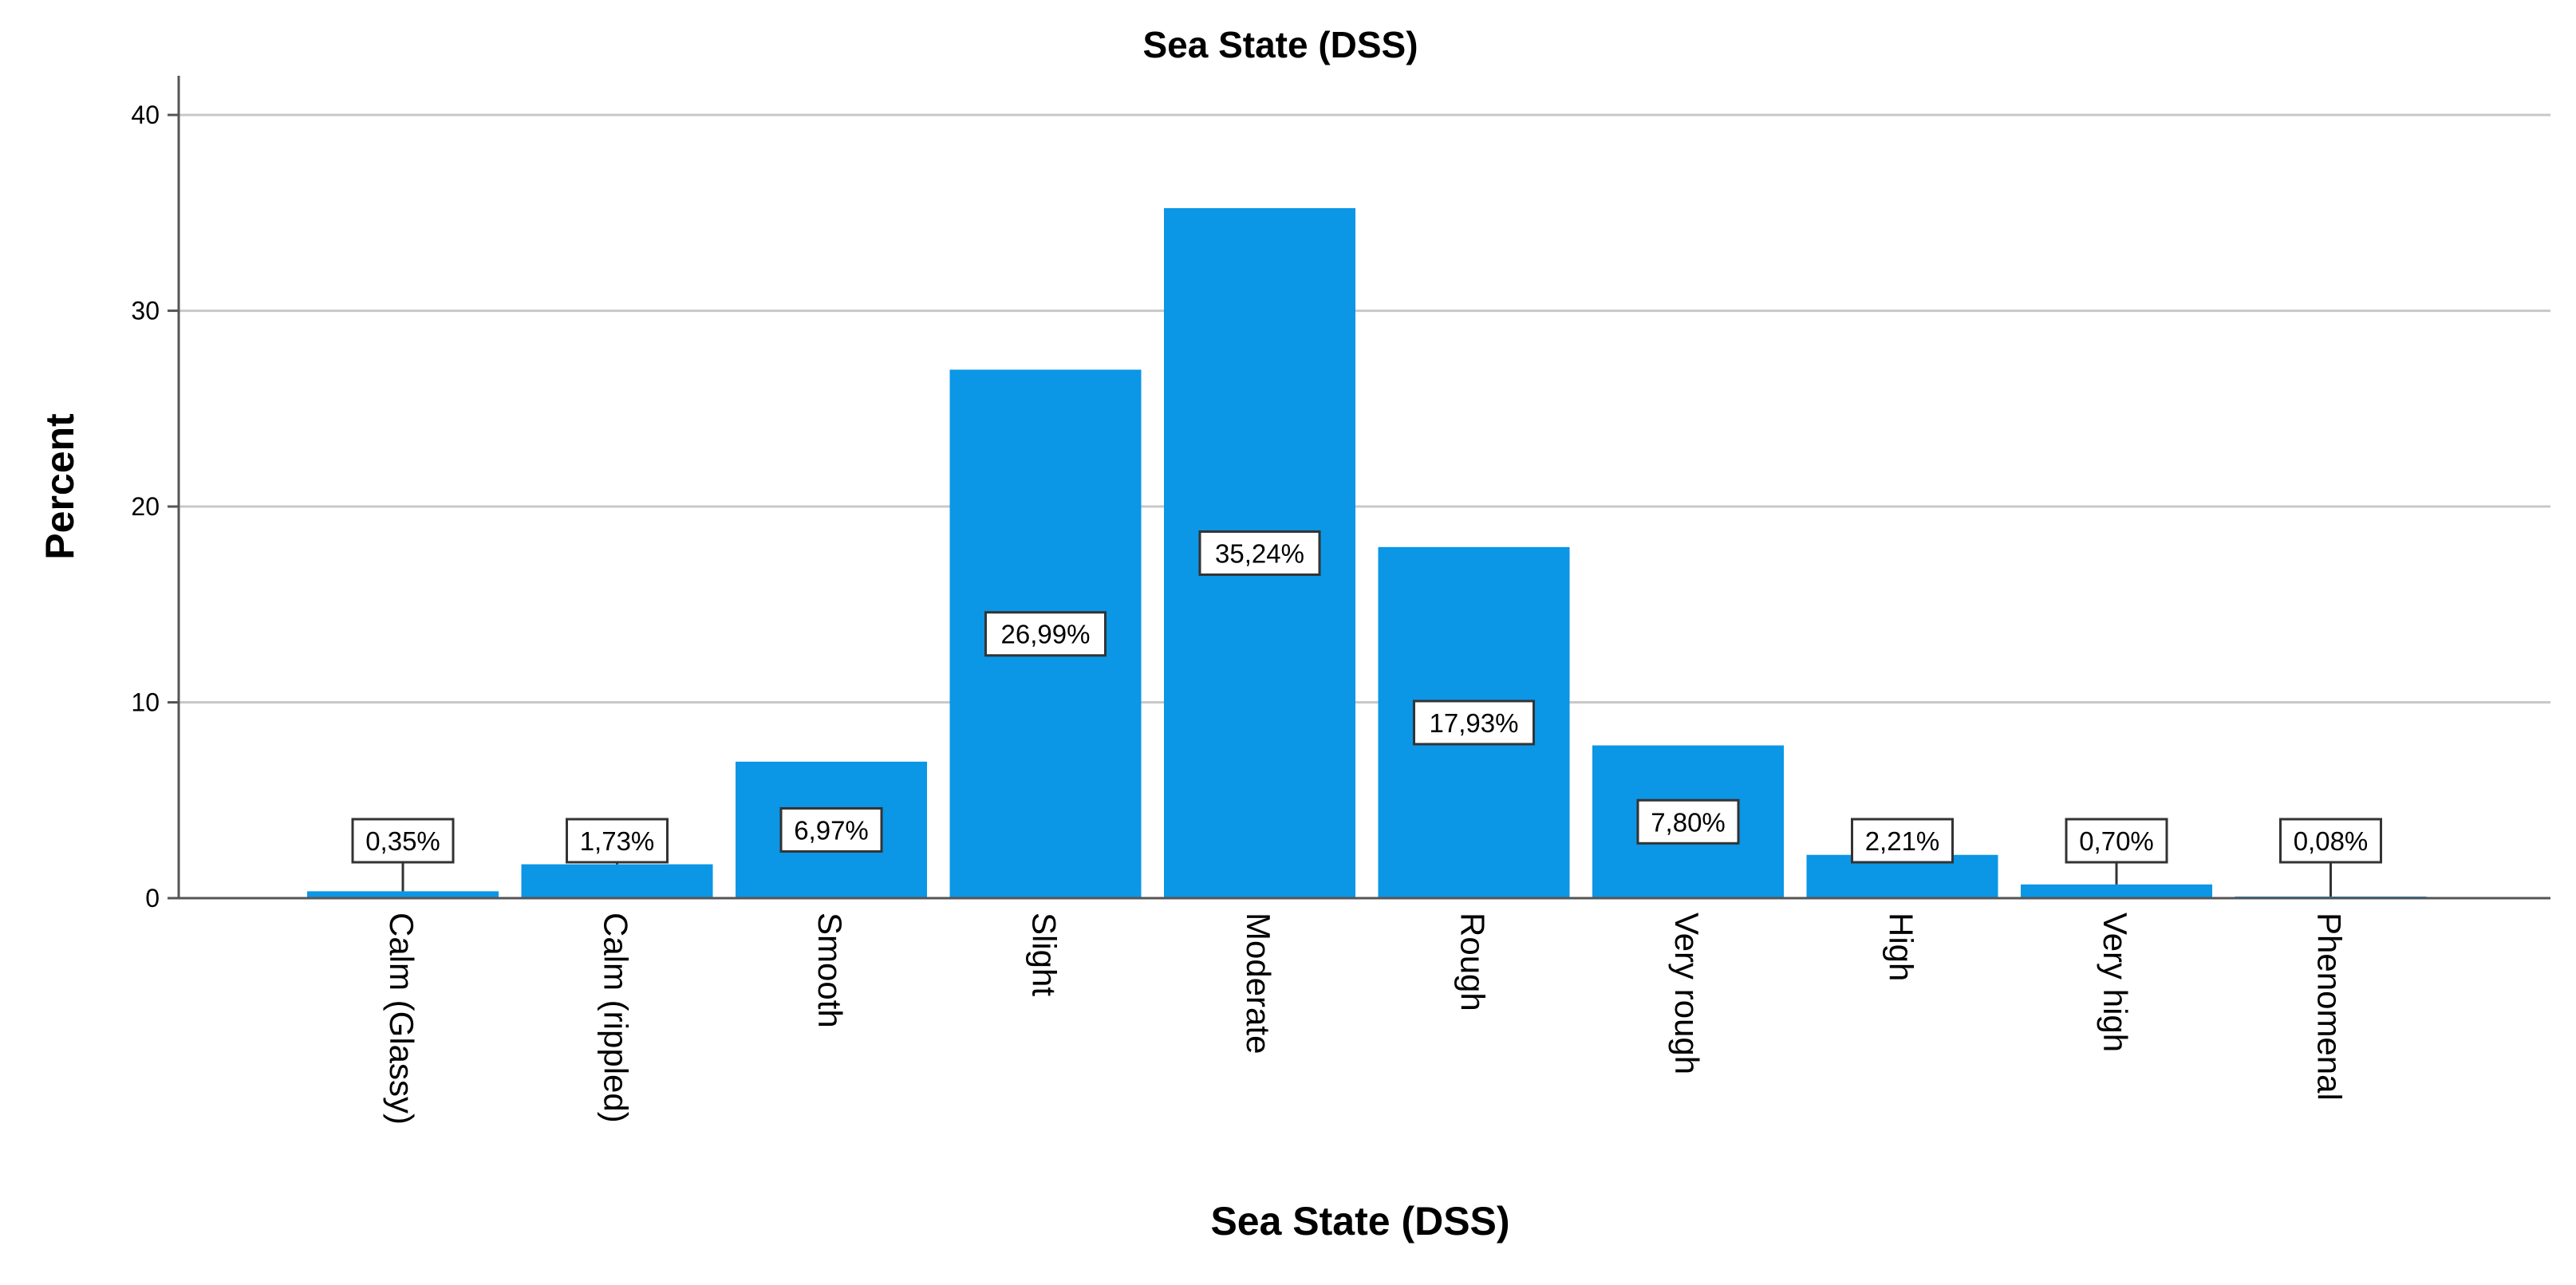  I want to click on x-tick-label: Rough, so click(1473, 962).